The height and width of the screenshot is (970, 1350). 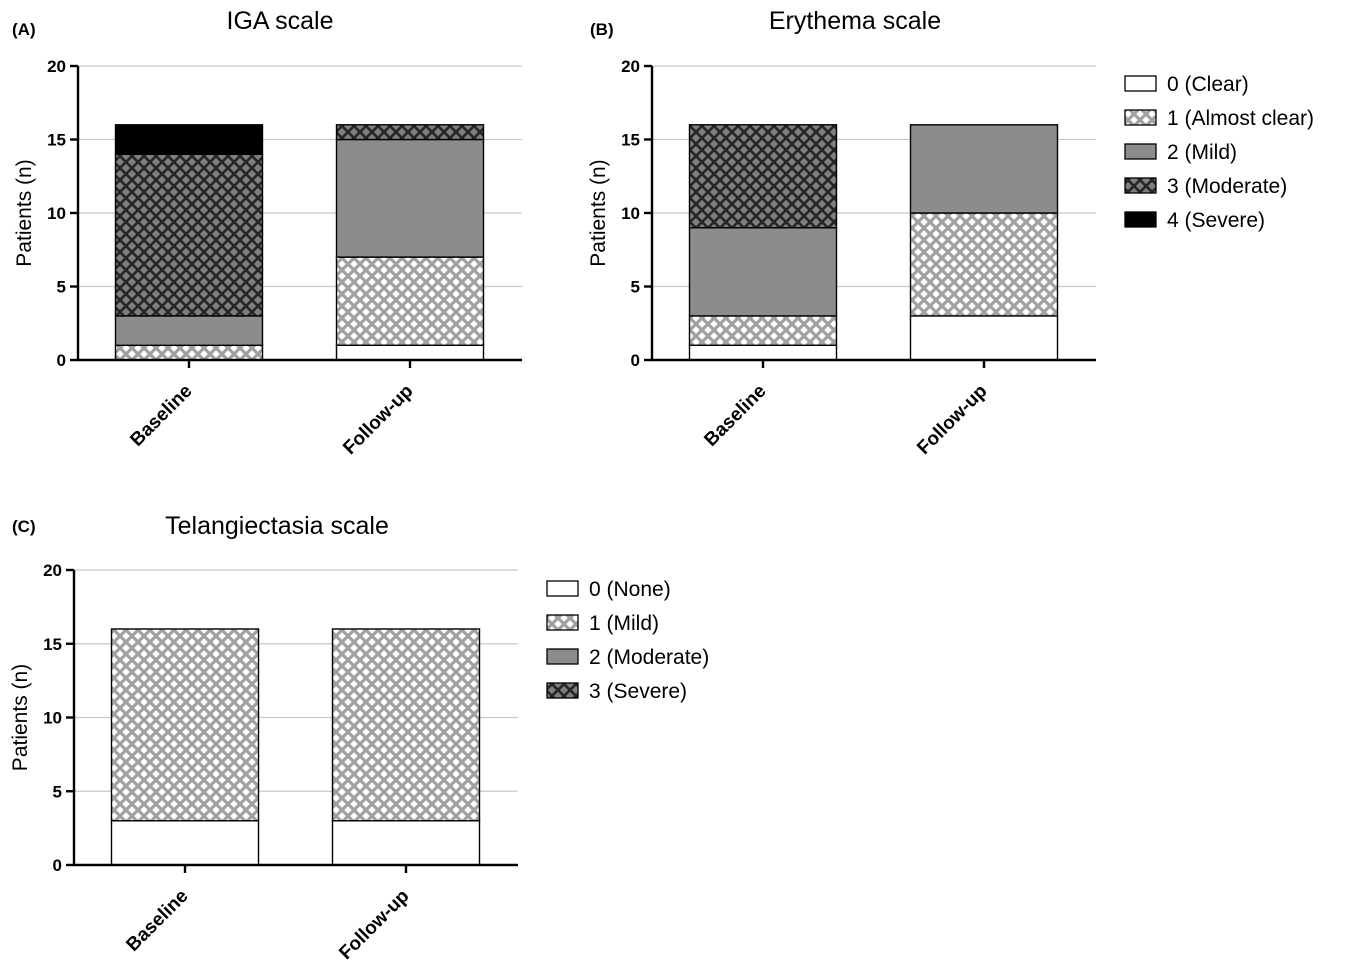 What do you see at coordinates (630, 589) in the screenshot?
I see `legend-label: 0 (None)` at bounding box center [630, 589].